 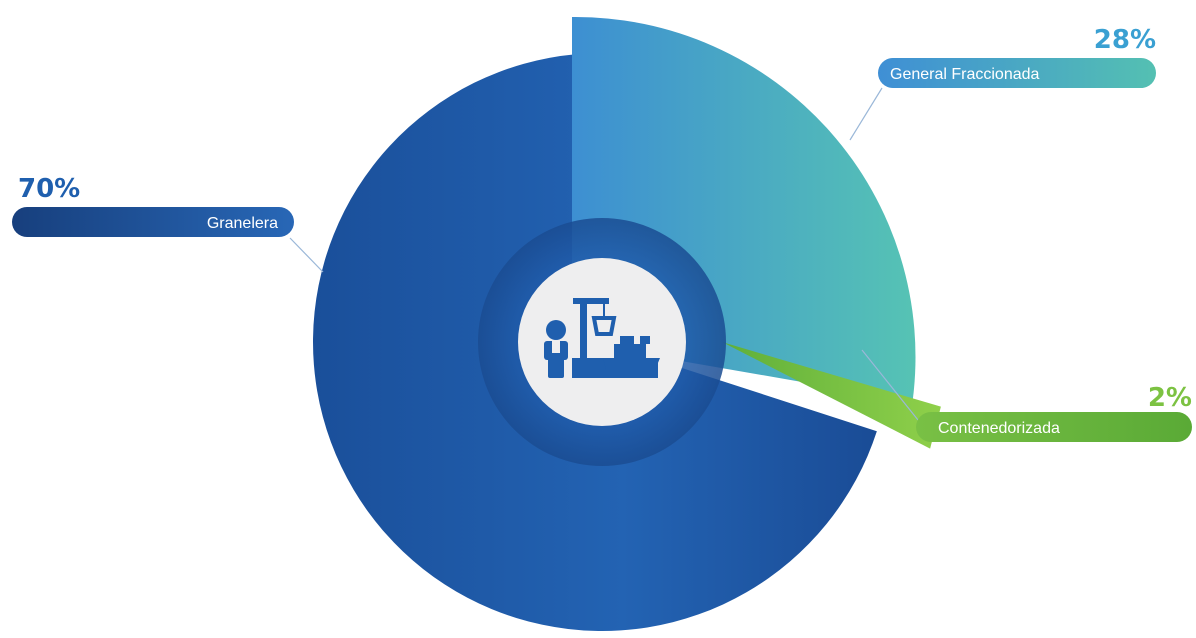 I want to click on legend-label-contenedorizada: Contenedorizada, so click(x=999, y=428).